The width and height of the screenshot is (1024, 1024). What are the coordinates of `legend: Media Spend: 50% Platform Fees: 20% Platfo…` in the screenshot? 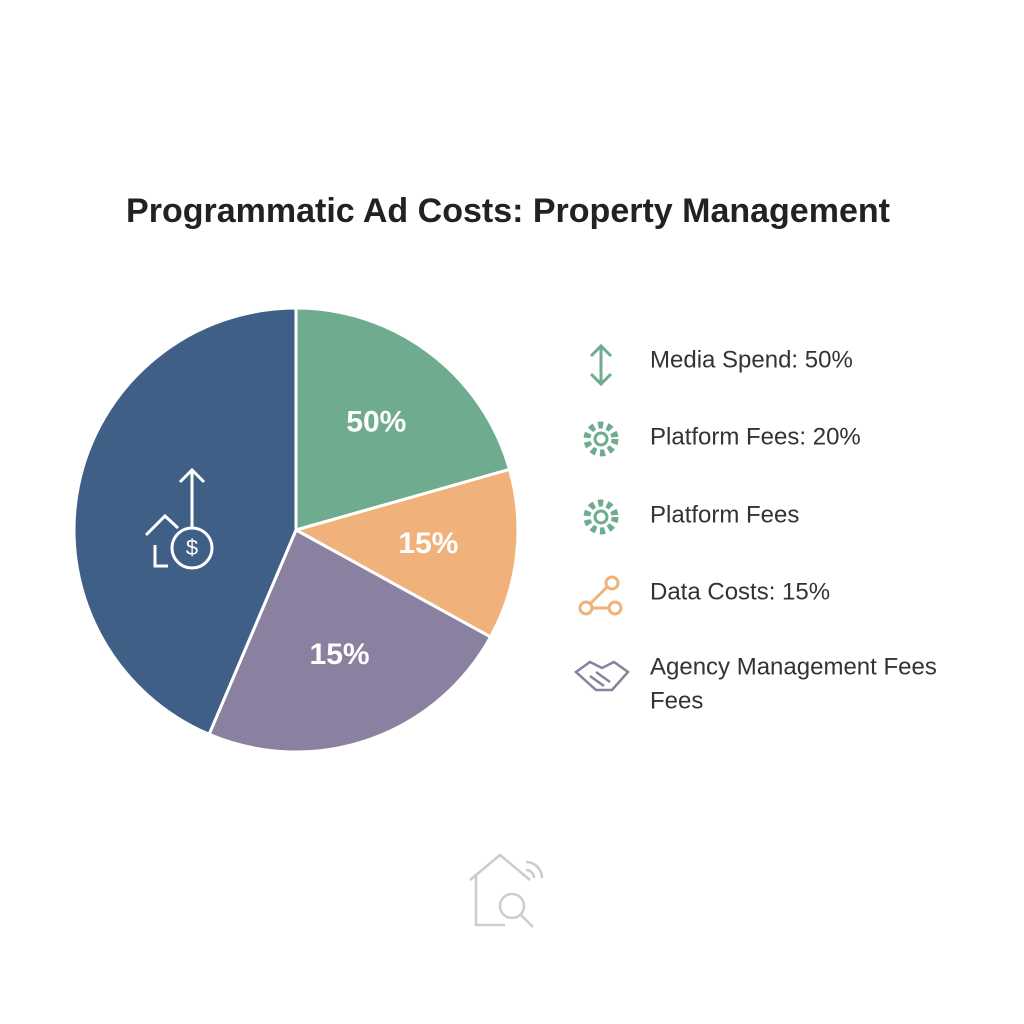 It's located at (793, 530).